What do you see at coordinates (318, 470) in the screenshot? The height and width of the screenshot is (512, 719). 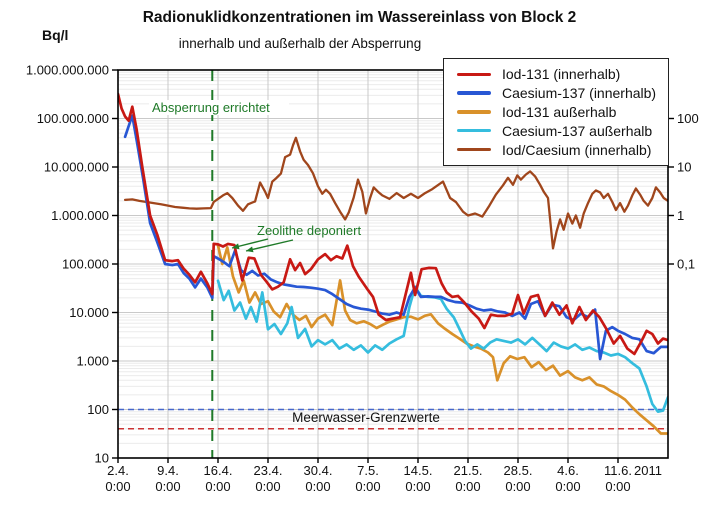 I see `x-axis-date-label: 30.4.` at bounding box center [318, 470].